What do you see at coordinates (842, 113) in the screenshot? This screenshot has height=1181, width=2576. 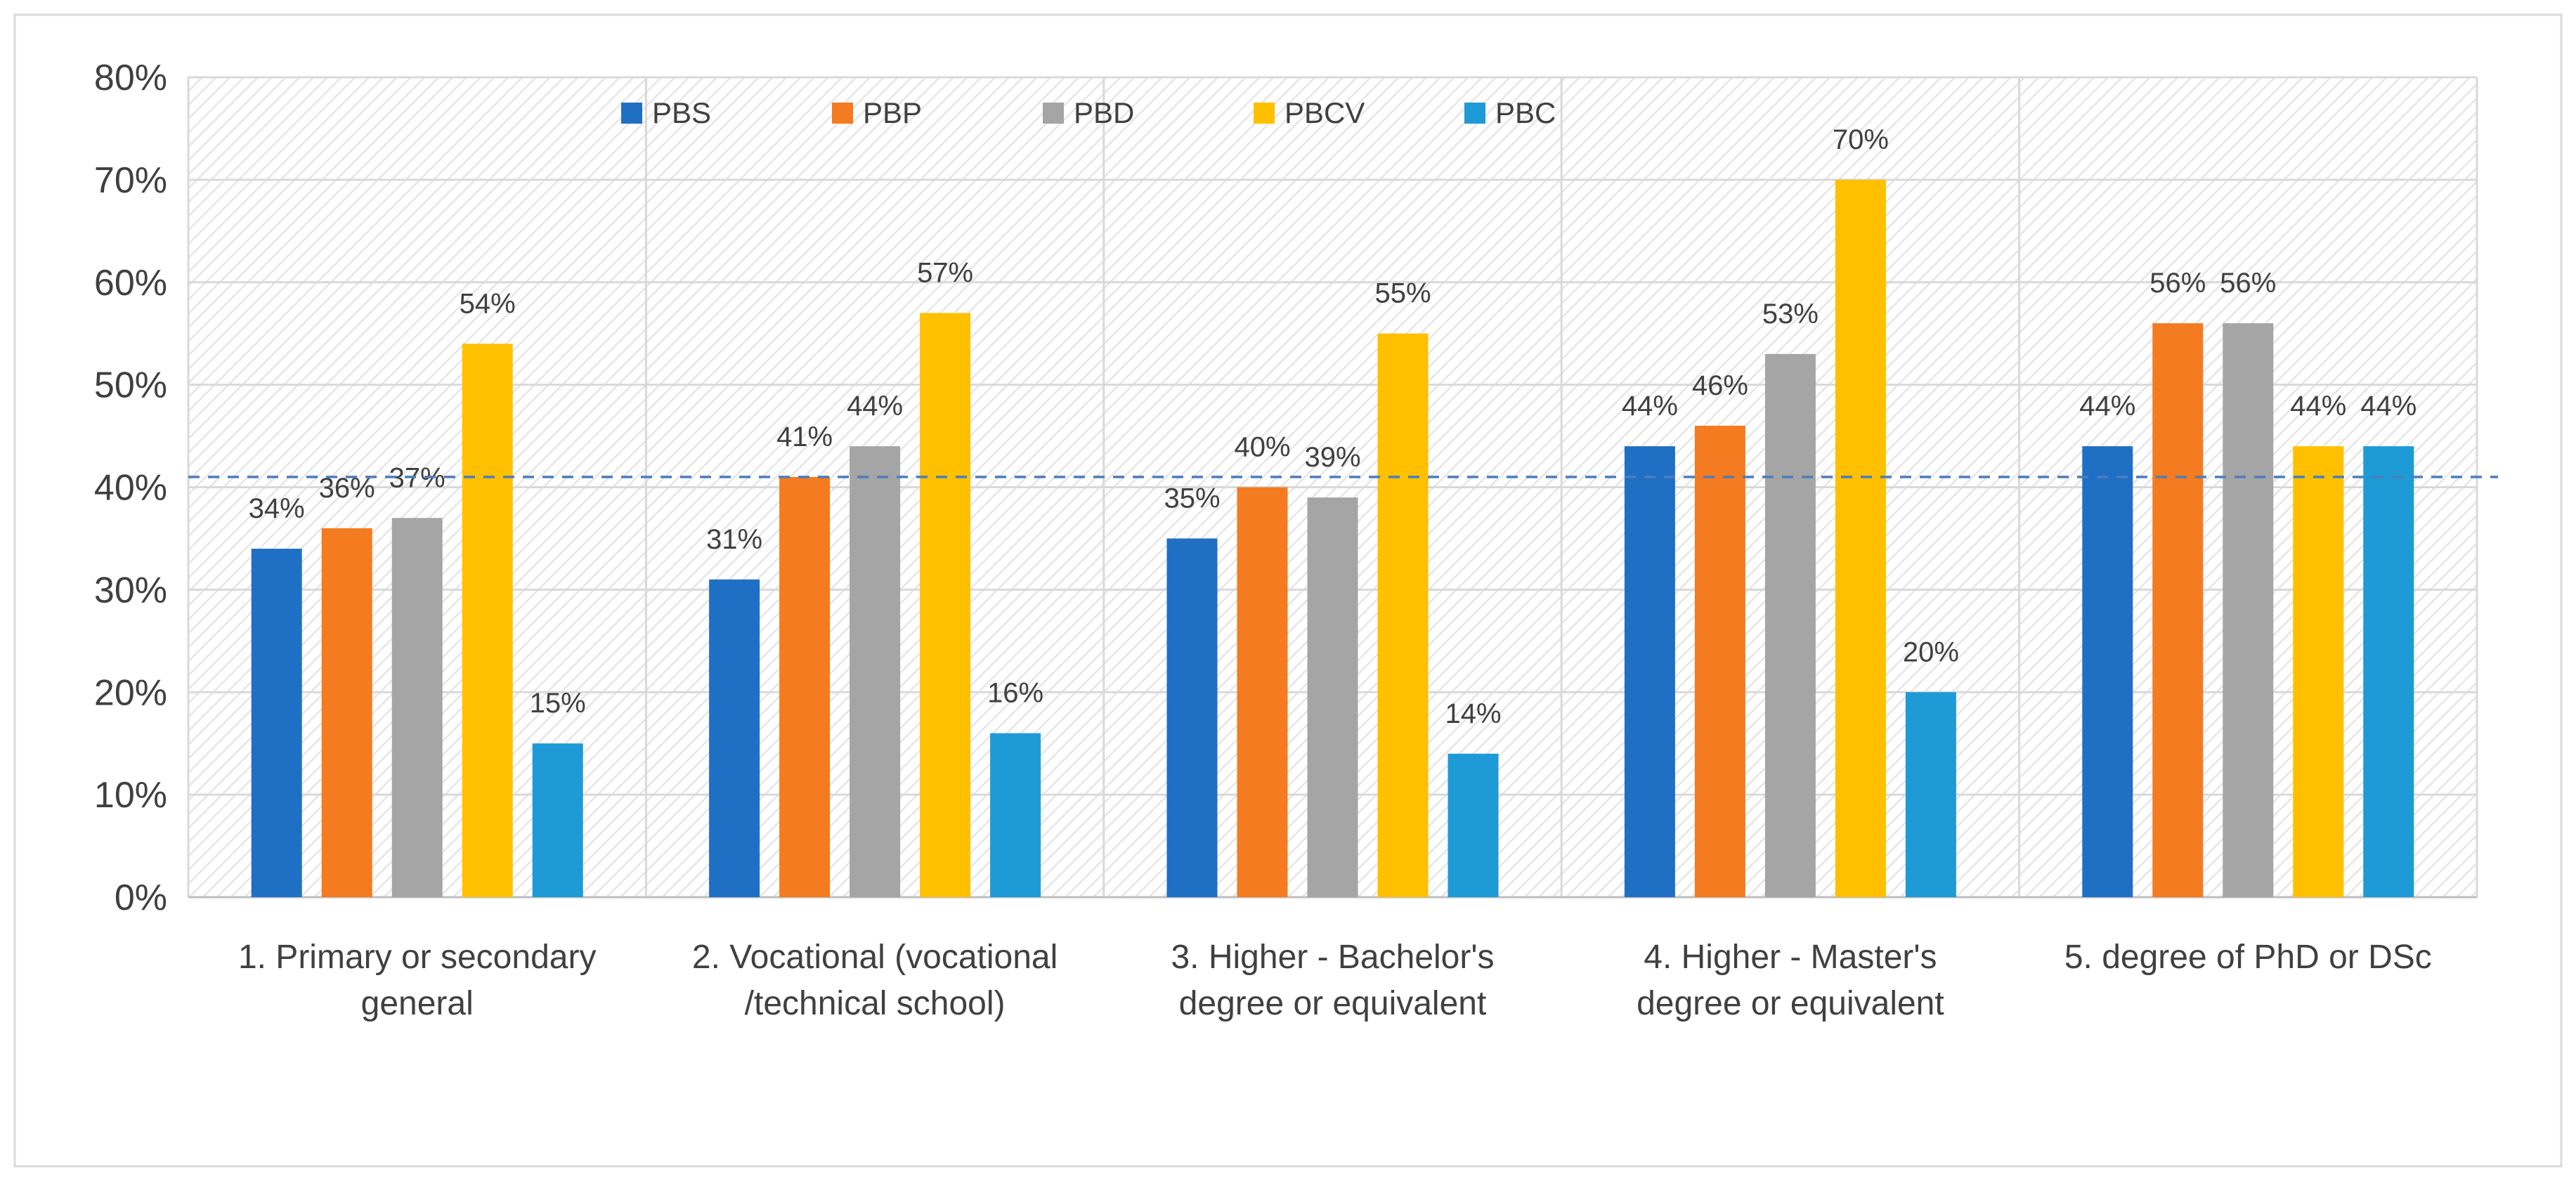 I see `legend-swatch-pbp` at bounding box center [842, 113].